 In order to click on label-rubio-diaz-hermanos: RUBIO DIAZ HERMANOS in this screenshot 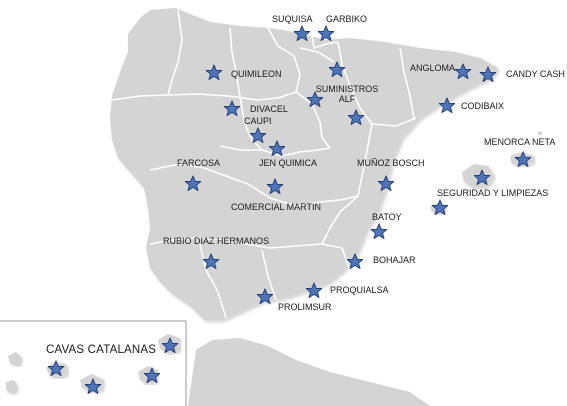, I will do `click(216, 241)`.